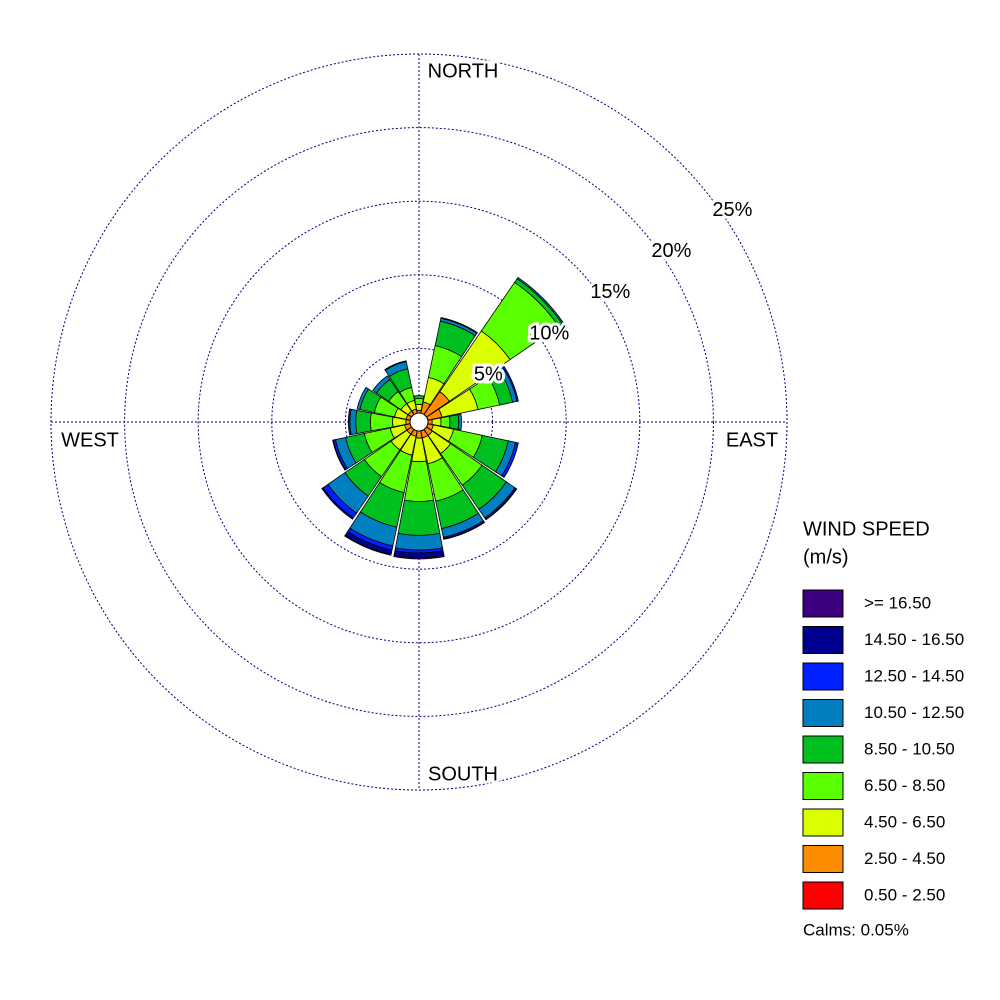  I want to click on legend-label: 8.50 - 10.50, so click(909, 748).